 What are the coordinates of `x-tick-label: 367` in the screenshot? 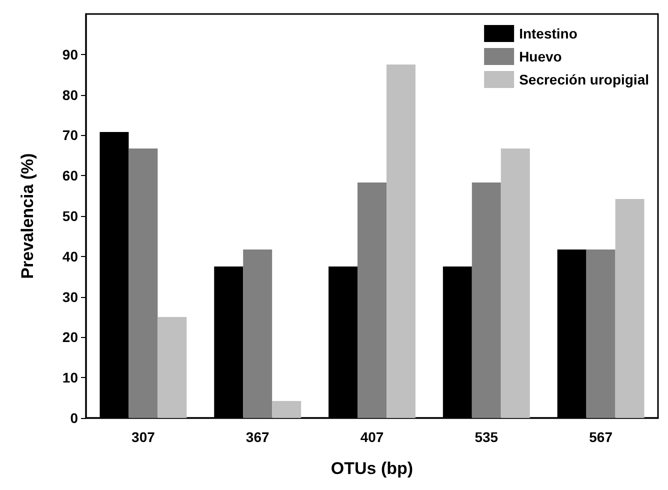 It's located at (258, 437).